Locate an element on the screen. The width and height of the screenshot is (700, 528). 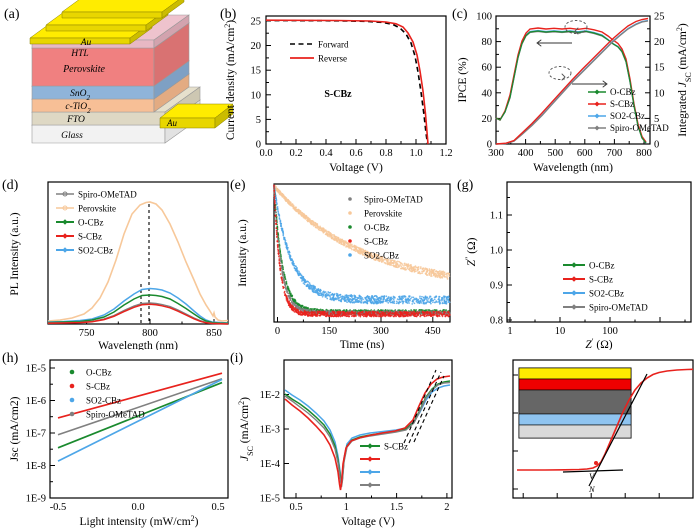
panel-h-plot-frame is located at coordinates (368, 429).